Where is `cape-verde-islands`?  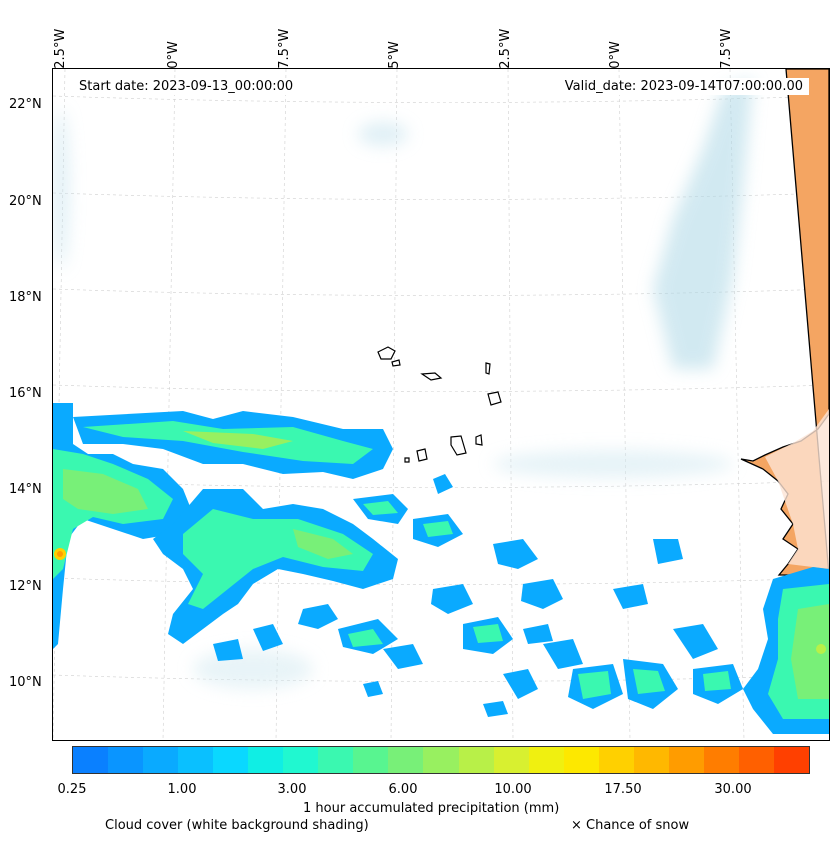 cape-verde-islands is located at coordinates (439, 404).